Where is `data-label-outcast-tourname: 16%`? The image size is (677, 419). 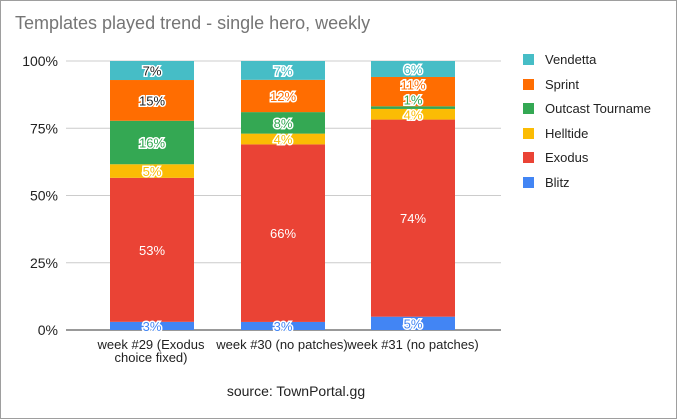
data-label-outcast-tourname: 16% is located at coordinates (152, 143).